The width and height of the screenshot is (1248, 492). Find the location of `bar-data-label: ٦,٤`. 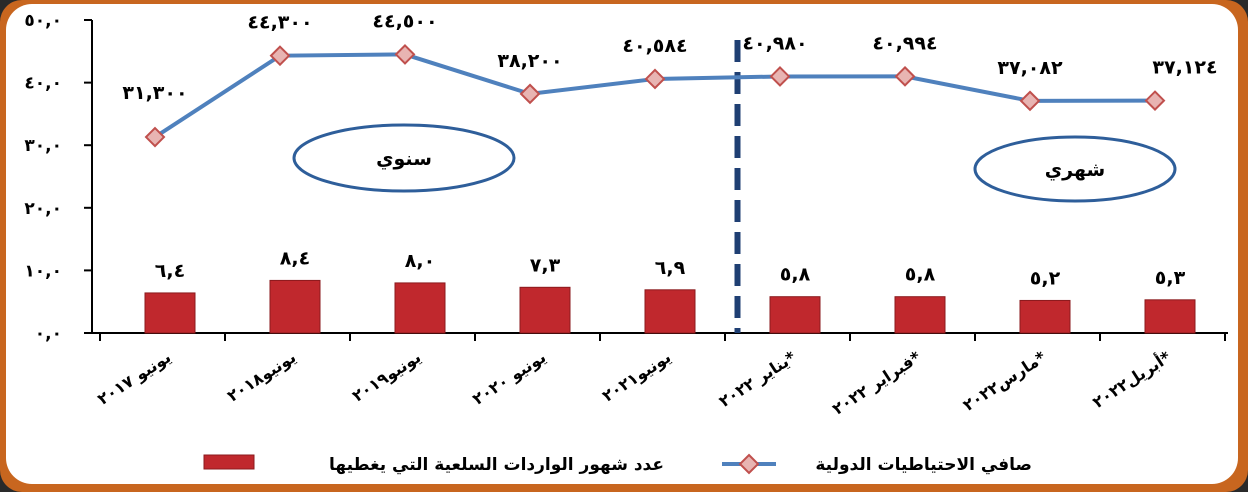

bar-data-label: ٦,٤ is located at coordinates (170, 271).